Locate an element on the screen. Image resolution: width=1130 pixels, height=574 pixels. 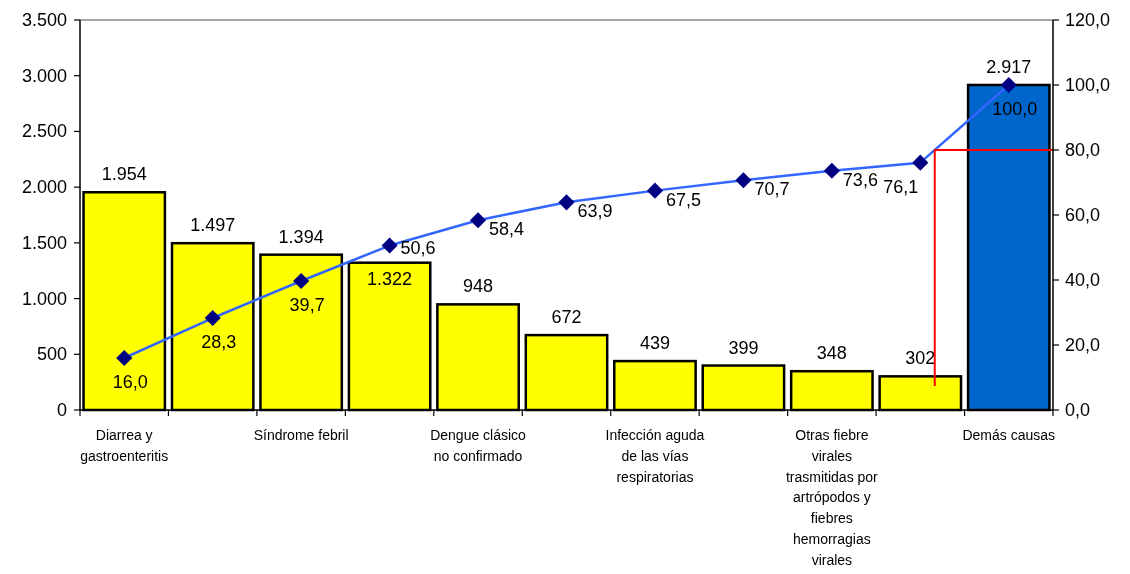
data-label: 1.497 is located at coordinates (213, 225).